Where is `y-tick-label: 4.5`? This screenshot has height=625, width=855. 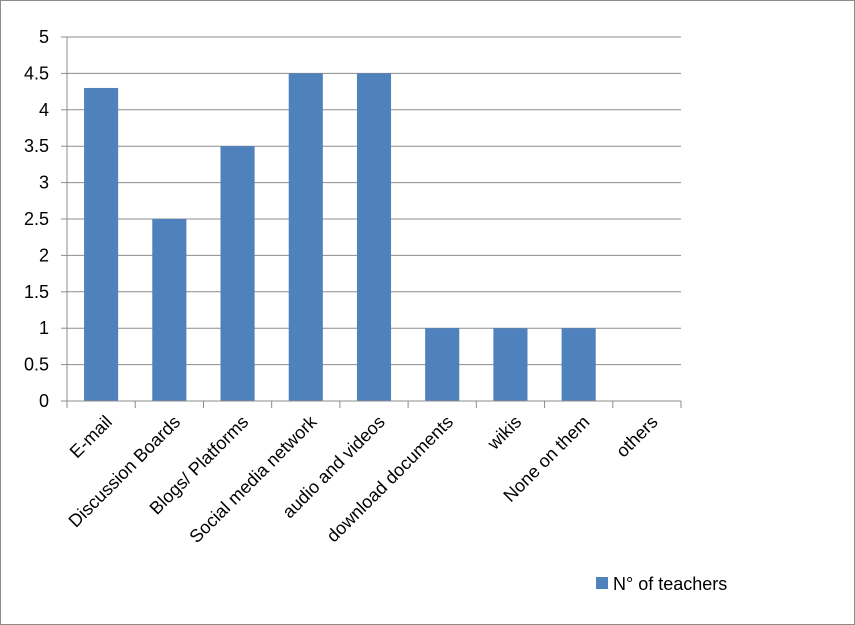 y-tick-label: 4.5 is located at coordinates (36, 73).